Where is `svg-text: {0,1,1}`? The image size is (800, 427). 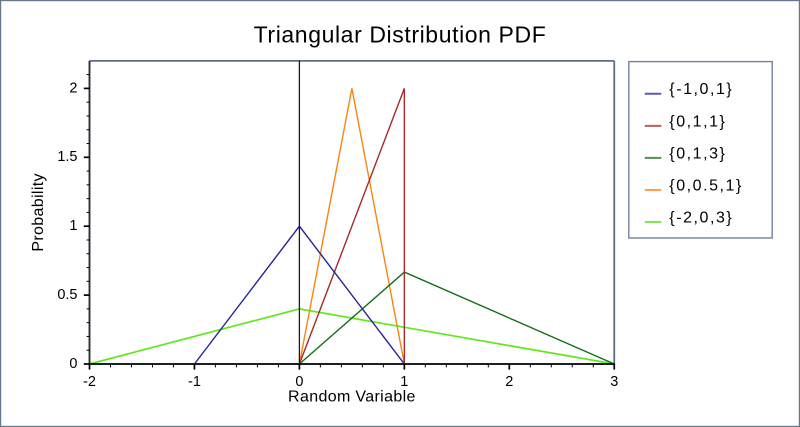
svg-text: {0,1,1} is located at coordinates (697, 121).